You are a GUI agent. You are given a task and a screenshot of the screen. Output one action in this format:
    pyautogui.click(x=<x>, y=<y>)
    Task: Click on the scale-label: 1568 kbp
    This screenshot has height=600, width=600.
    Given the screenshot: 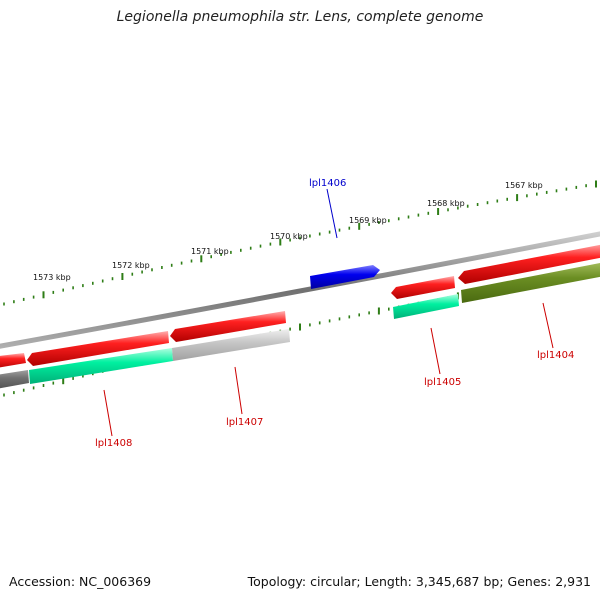 What is the action you would take?
    pyautogui.click(x=446, y=203)
    